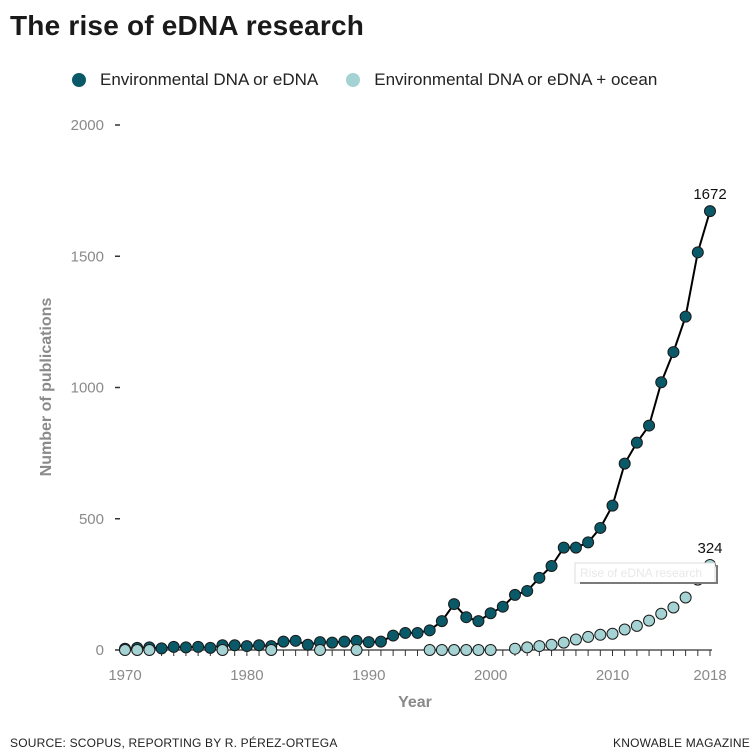 The width and height of the screenshot is (756, 752). I want to click on y-tick-label: 0, so click(100, 650).